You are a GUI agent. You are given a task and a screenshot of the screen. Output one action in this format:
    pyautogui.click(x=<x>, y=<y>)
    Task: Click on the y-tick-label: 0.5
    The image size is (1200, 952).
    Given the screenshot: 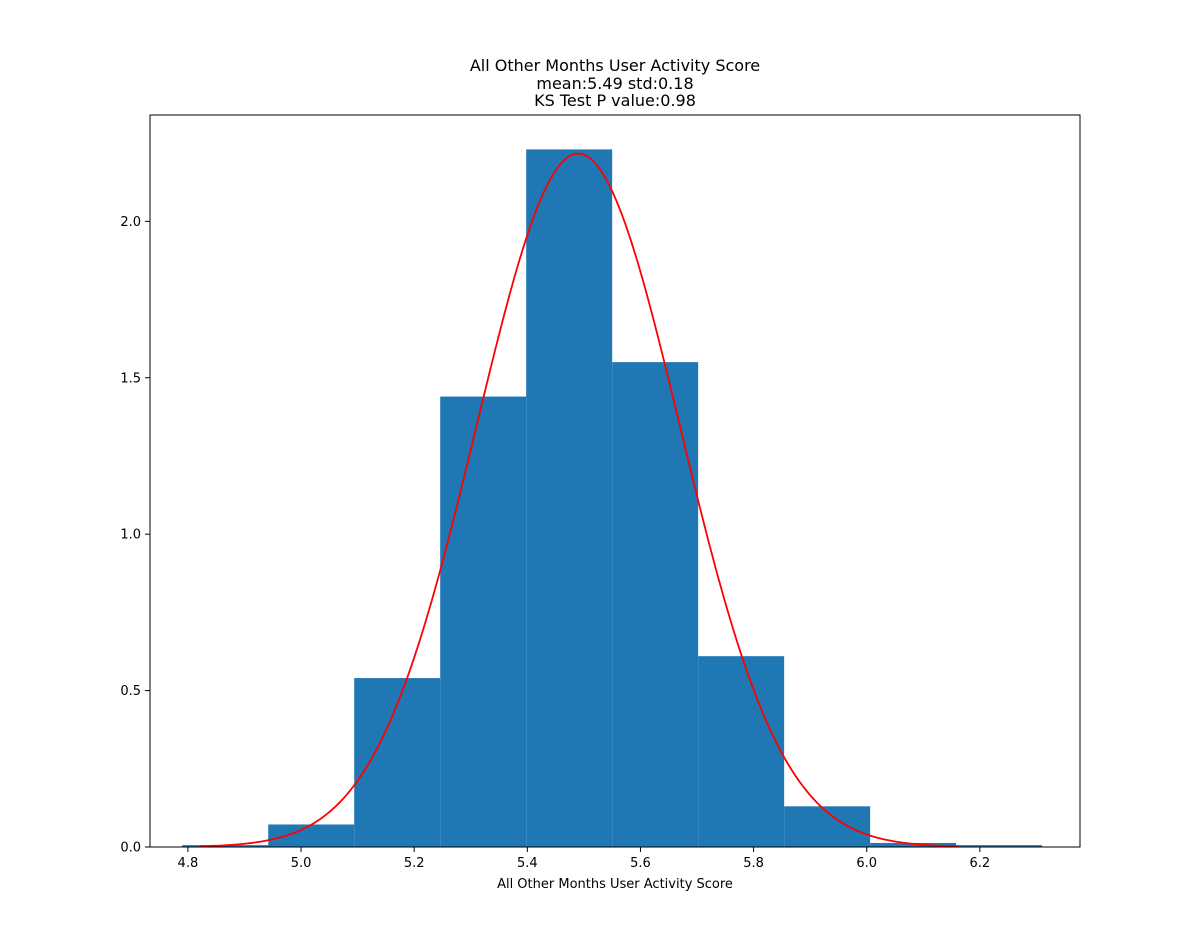 What is the action you would take?
    pyautogui.click(x=130, y=691)
    